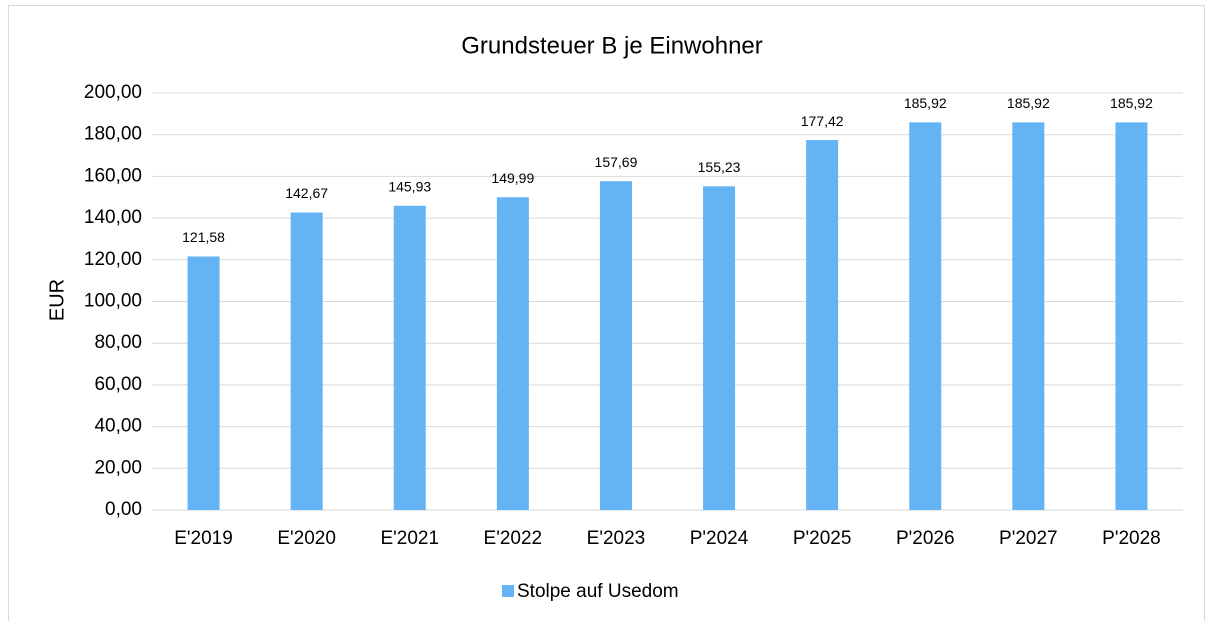 Image resolution: width=1206 pixels, height=621 pixels. What do you see at coordinates (822, 538) in the screenshot?
I see `x-tick-label: P'2025` at bounding box center [822, 538].